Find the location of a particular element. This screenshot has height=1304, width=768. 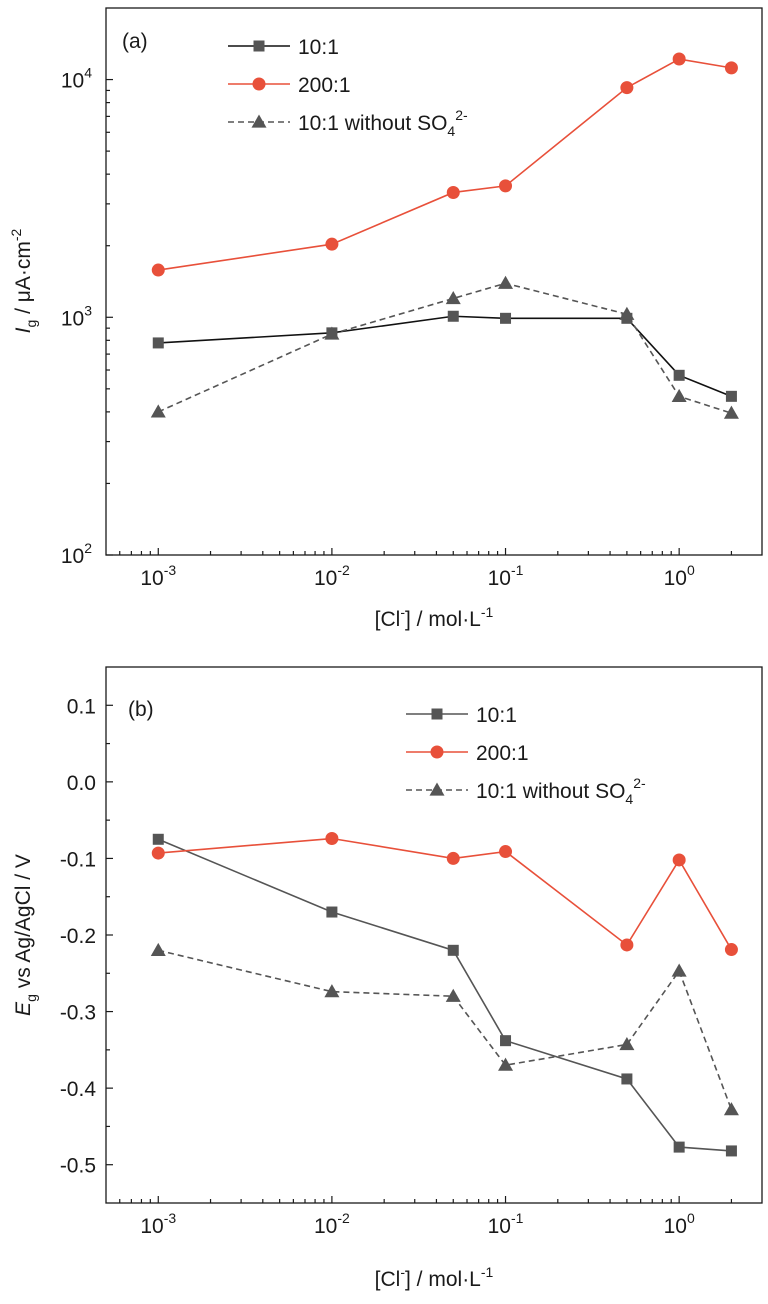

y-axis-title: Ig / μA·cm-2 is located at coordinates (23, 280).